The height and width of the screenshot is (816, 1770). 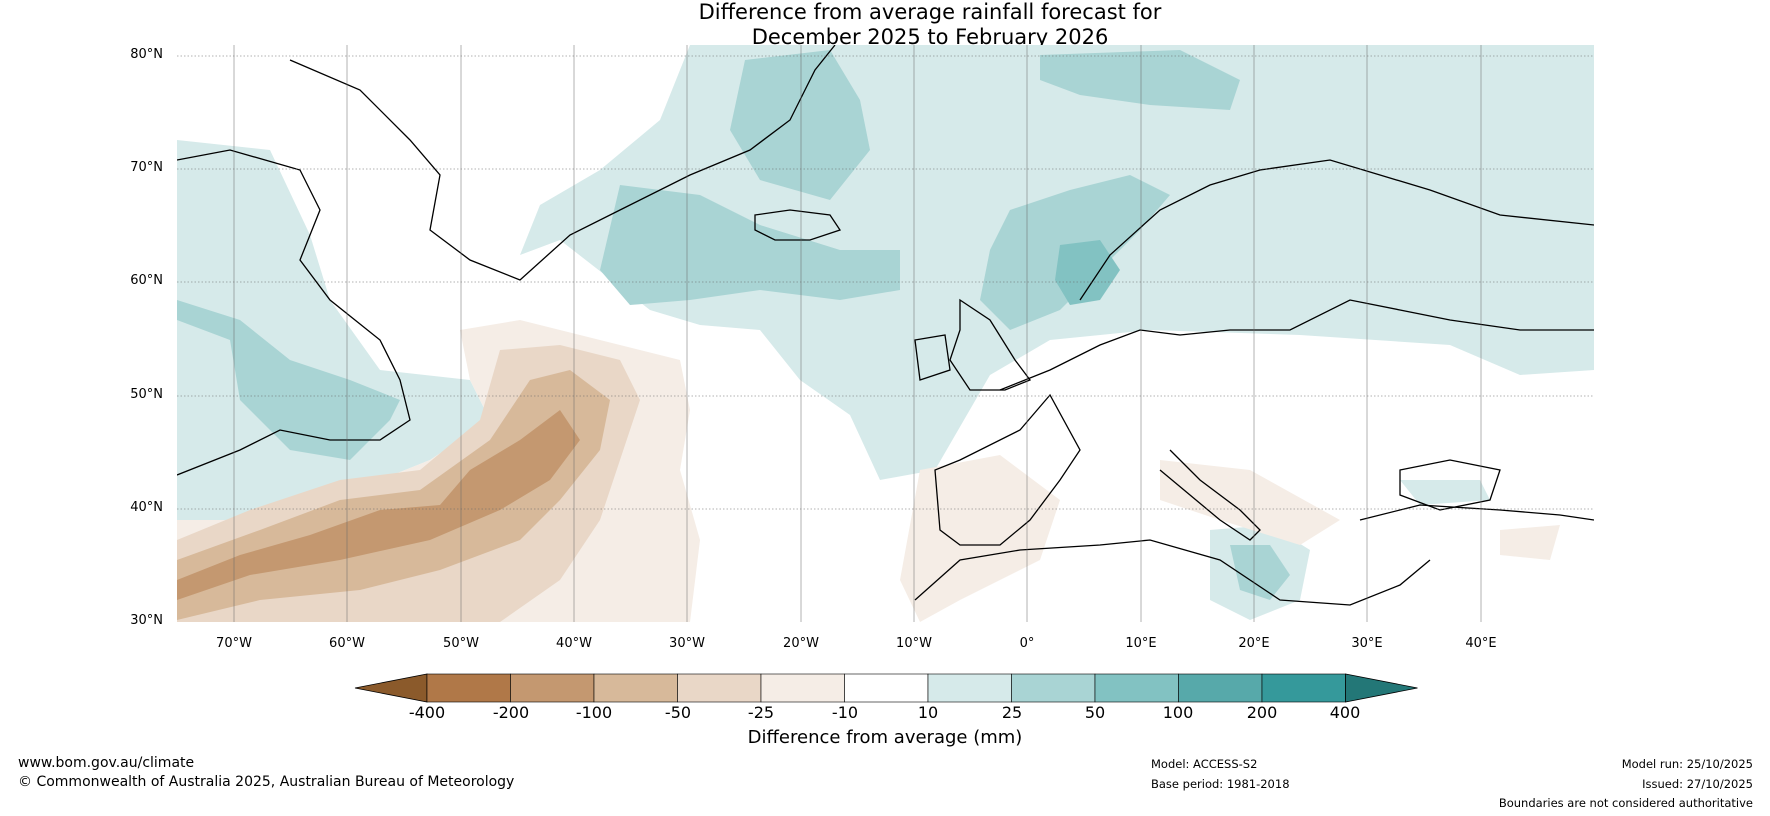 I want to click on lon-label-10e: 10°E, so click(x=1141, y=643).